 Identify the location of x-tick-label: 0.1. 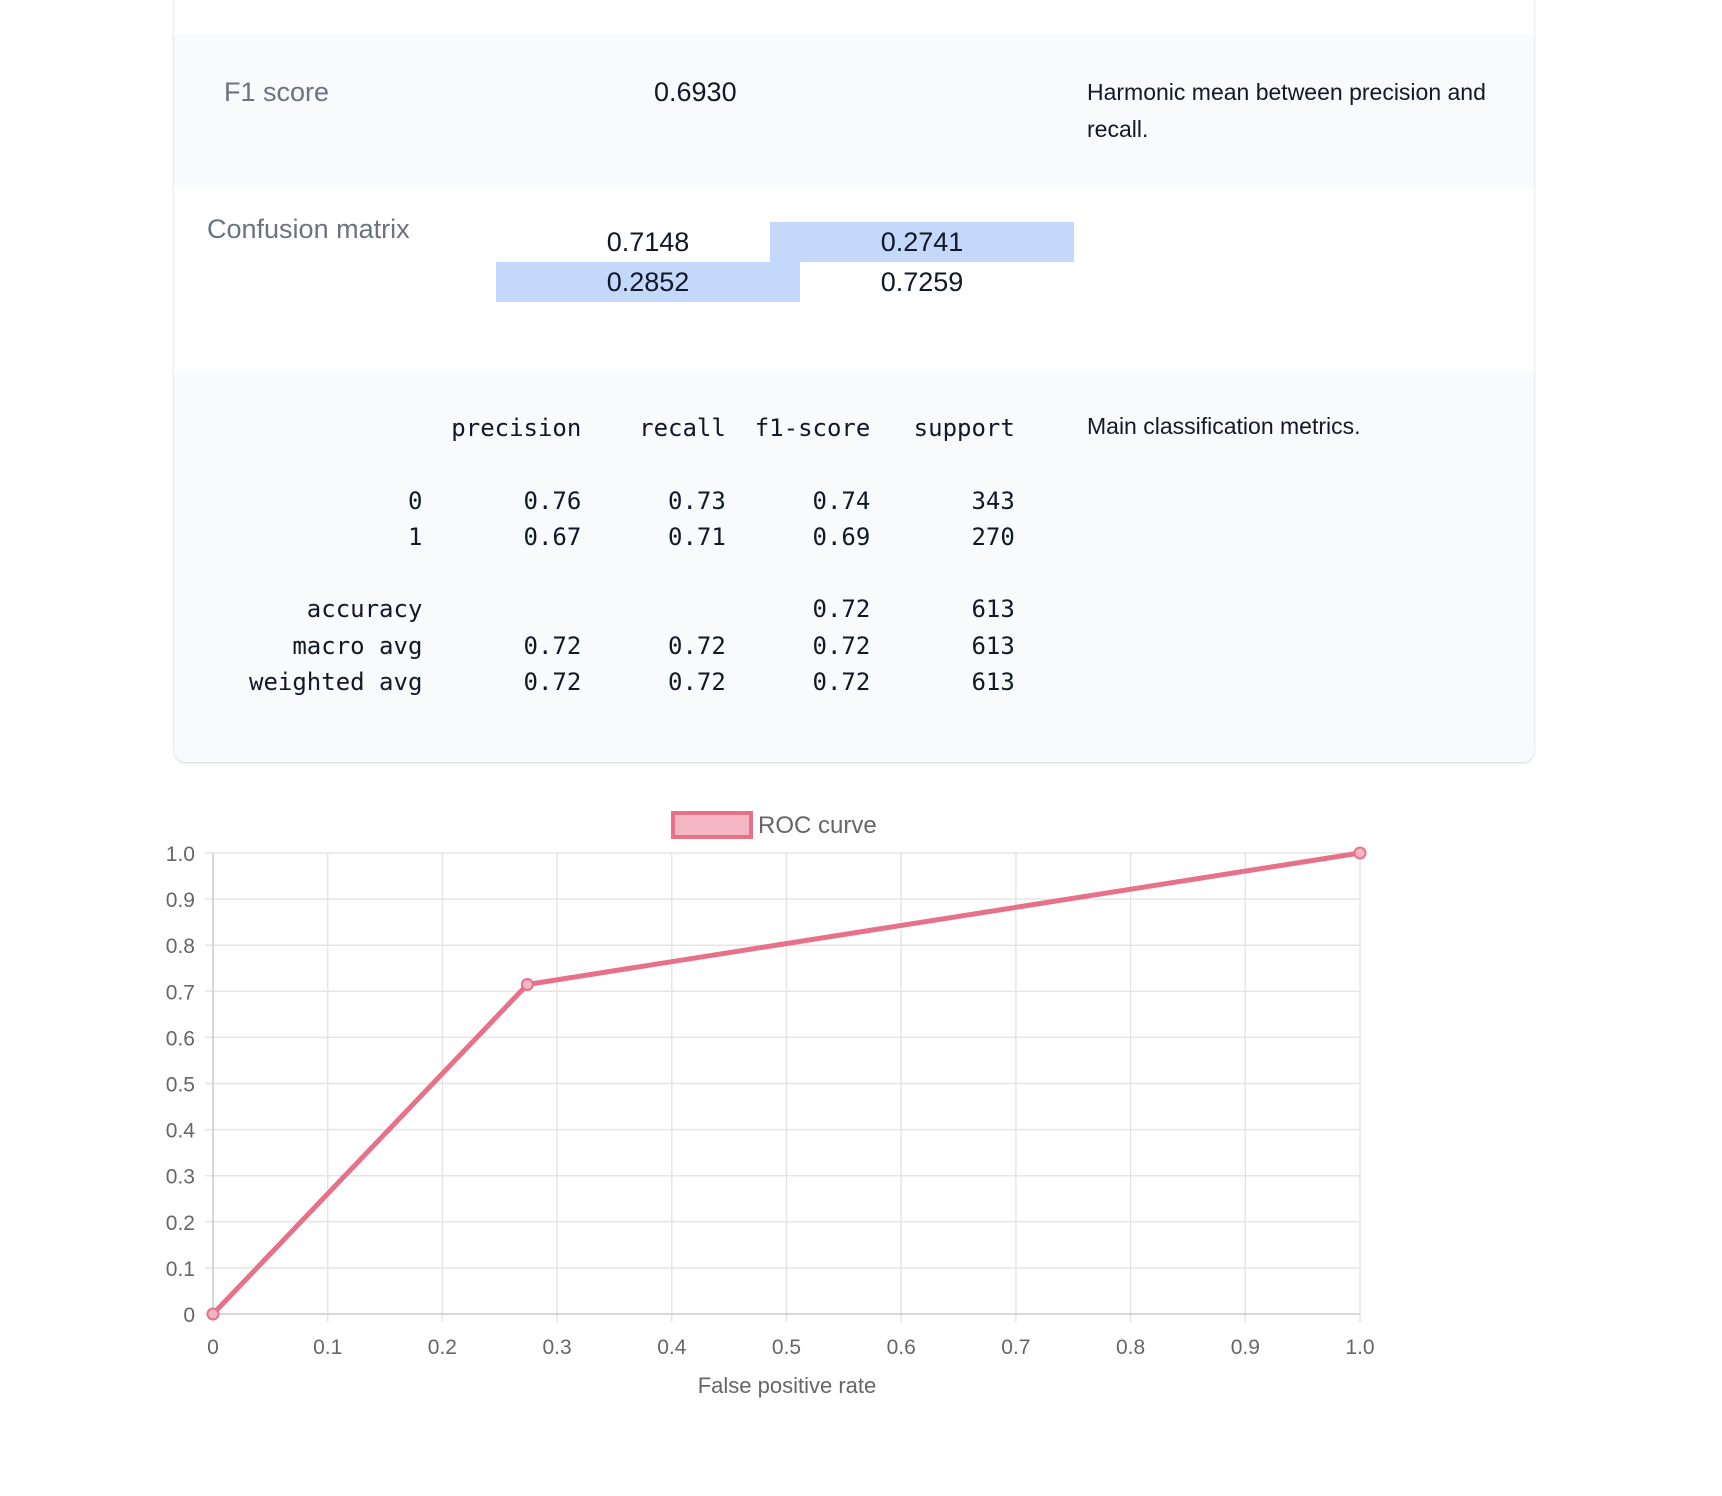
(327, 1347).